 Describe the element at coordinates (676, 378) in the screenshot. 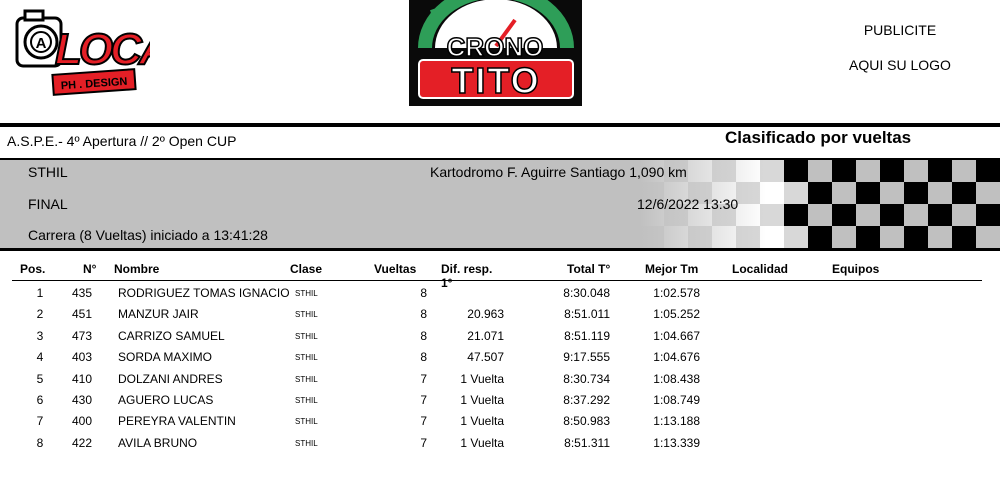

I see `cell-best: 1:08.438` at that location.